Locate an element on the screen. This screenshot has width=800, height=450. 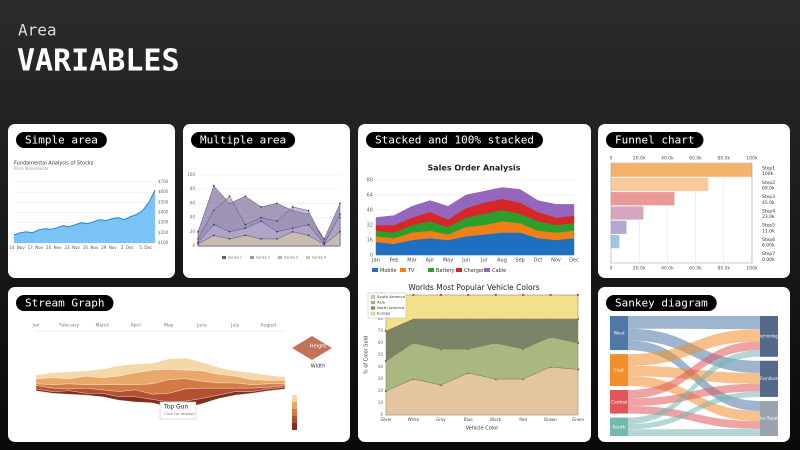
y-tick-label: 0 is located at coordinates (381, 414).